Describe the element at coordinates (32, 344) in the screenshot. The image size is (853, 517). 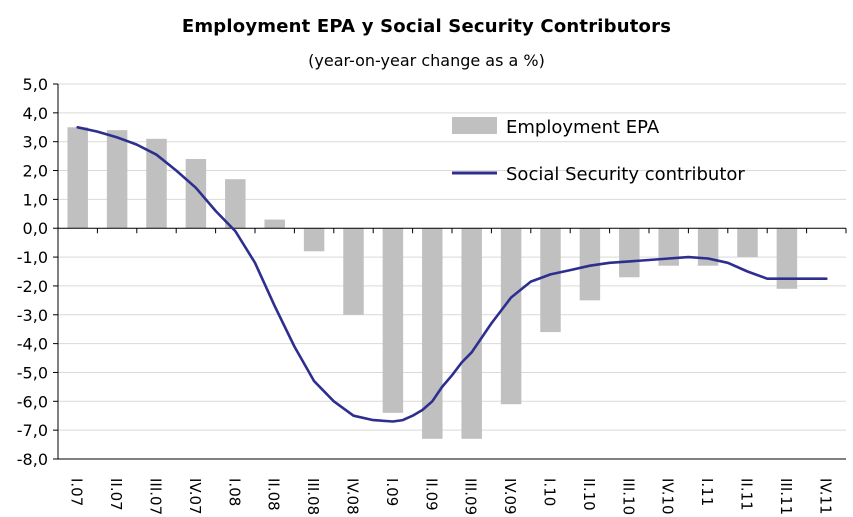
I see `y-tick-label: -4,0` at that location.